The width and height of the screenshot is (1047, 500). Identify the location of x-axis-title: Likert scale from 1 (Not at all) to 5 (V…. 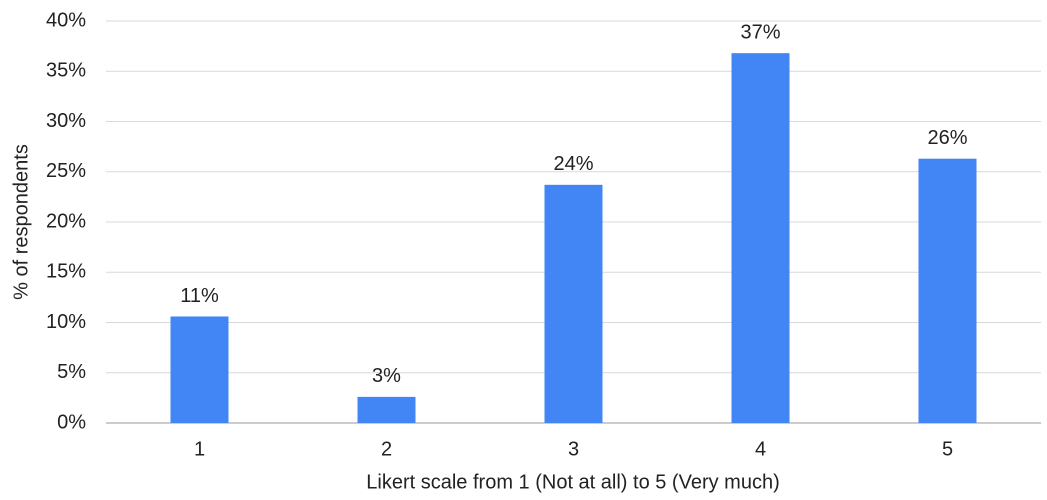
(572, 482).